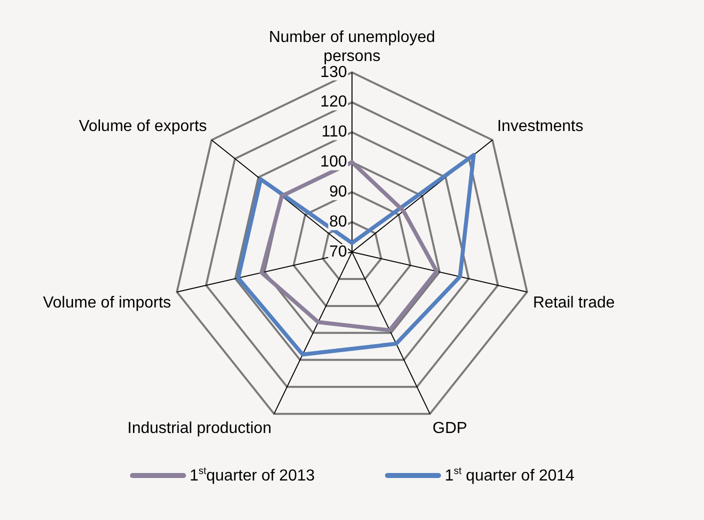  What do you see at coordinates (142, 127) in the screenshot?
I see `spoke-label: Volume of exports` at bounding box center [142, 127].